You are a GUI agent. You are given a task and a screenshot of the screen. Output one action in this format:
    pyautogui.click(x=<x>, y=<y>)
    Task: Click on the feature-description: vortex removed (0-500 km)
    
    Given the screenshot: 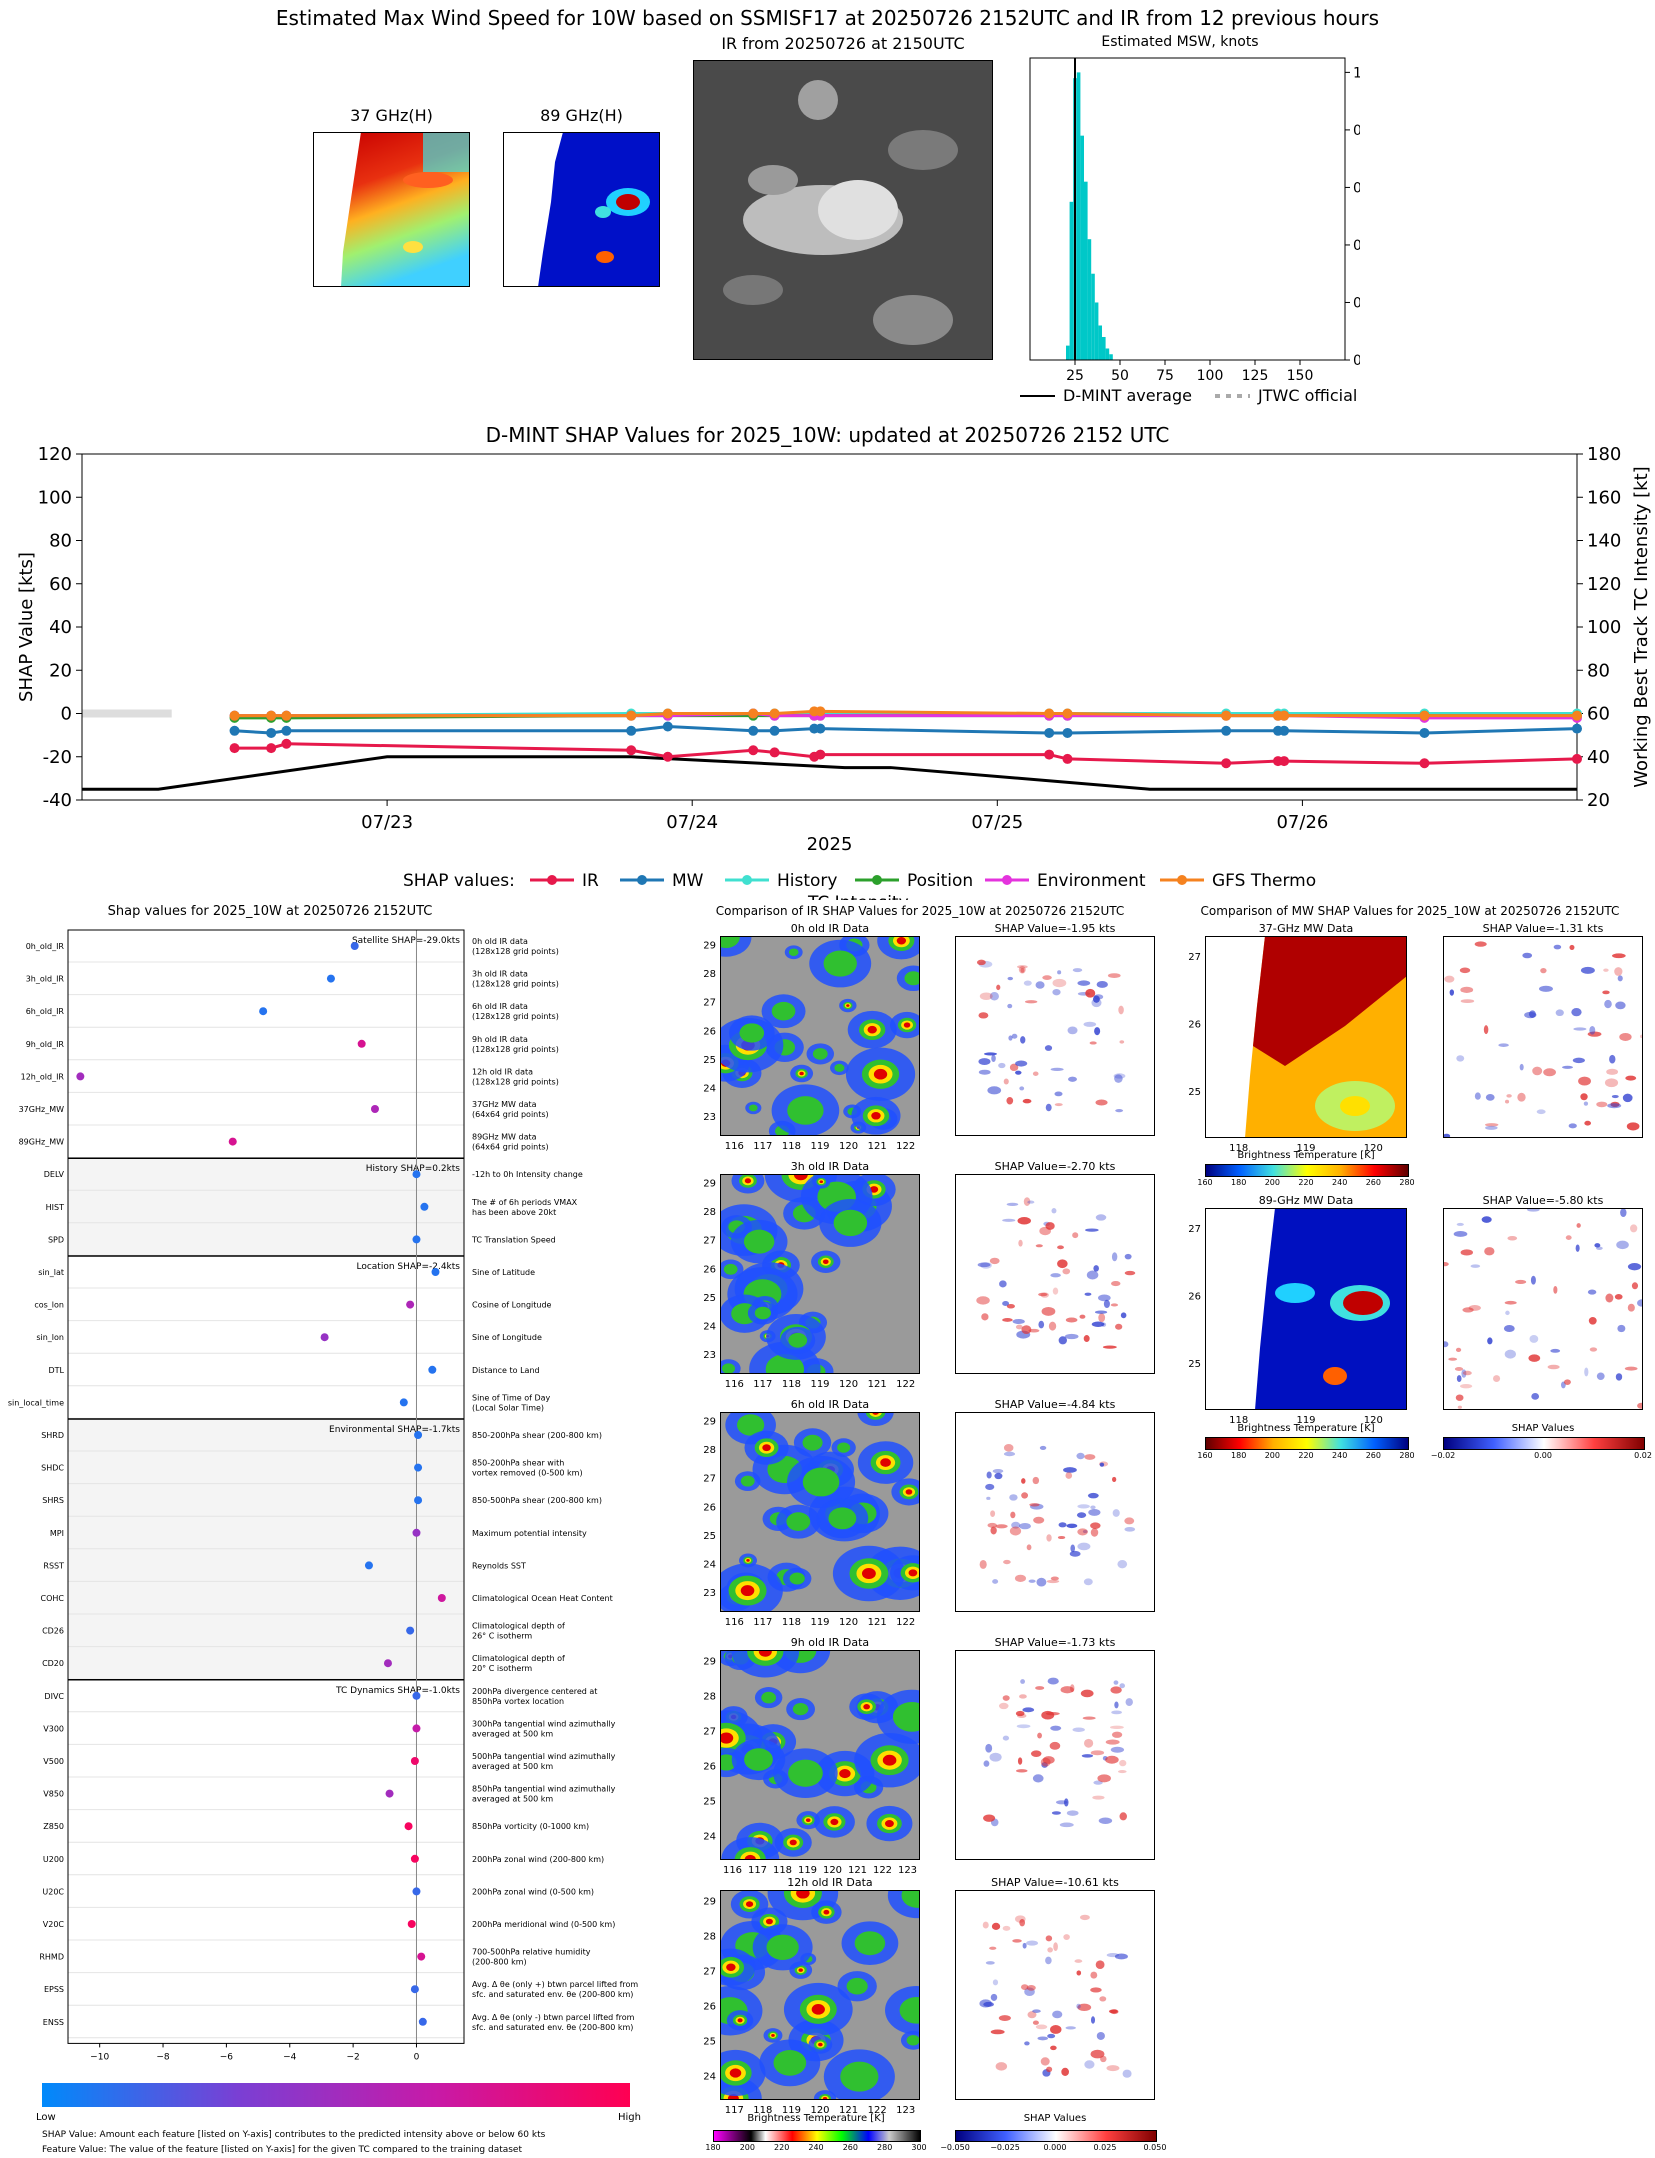 What is the action you would take?
    pyautogui.click(x=527, y=1473)
    